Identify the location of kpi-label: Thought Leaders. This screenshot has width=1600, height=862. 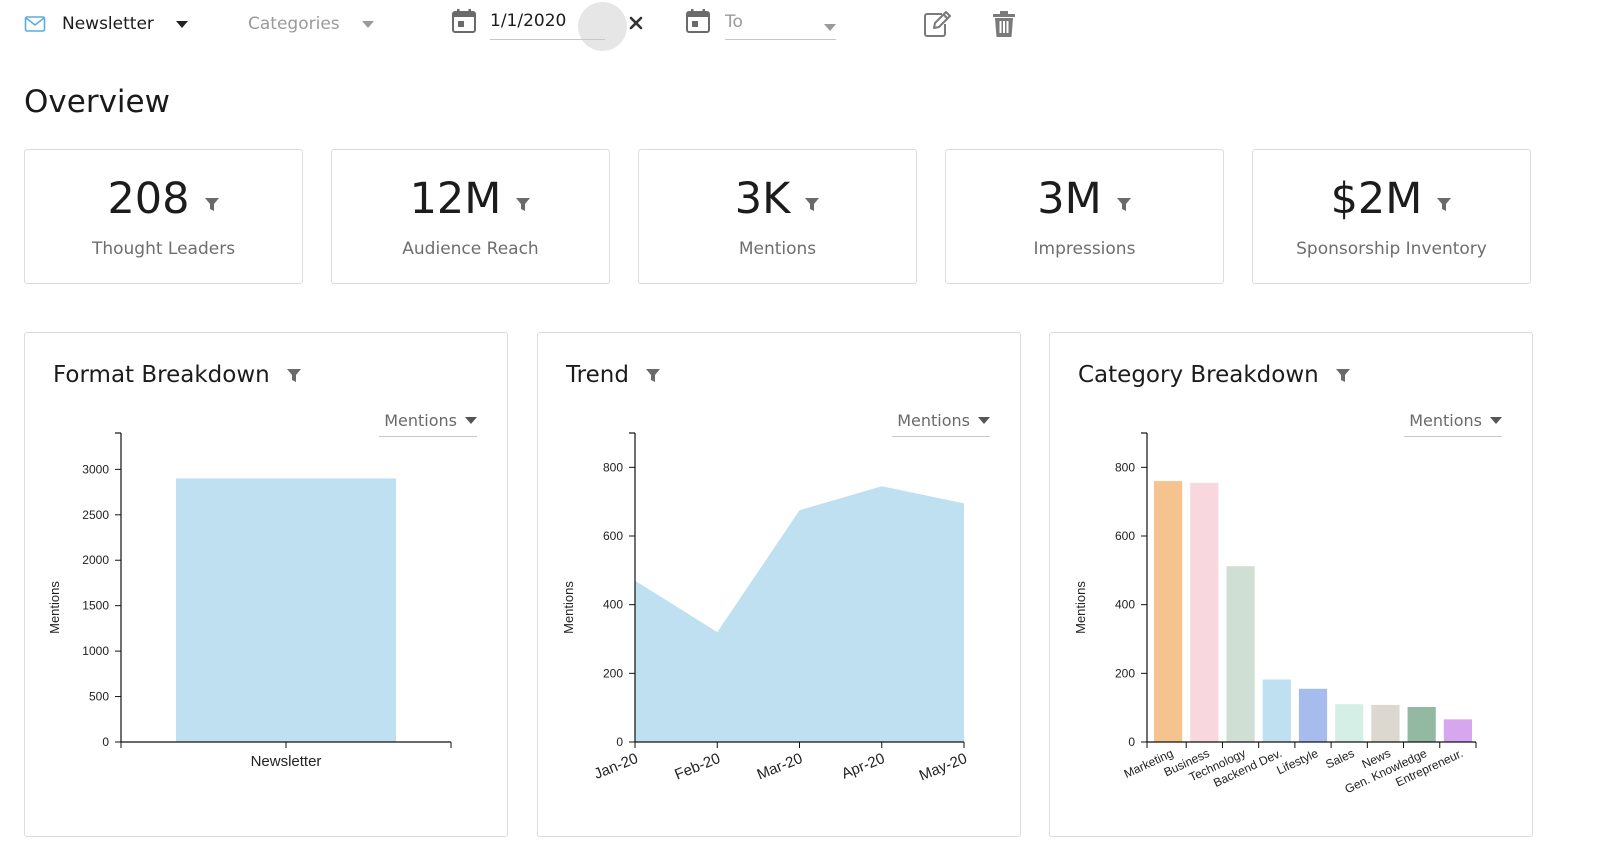
(163, 249).